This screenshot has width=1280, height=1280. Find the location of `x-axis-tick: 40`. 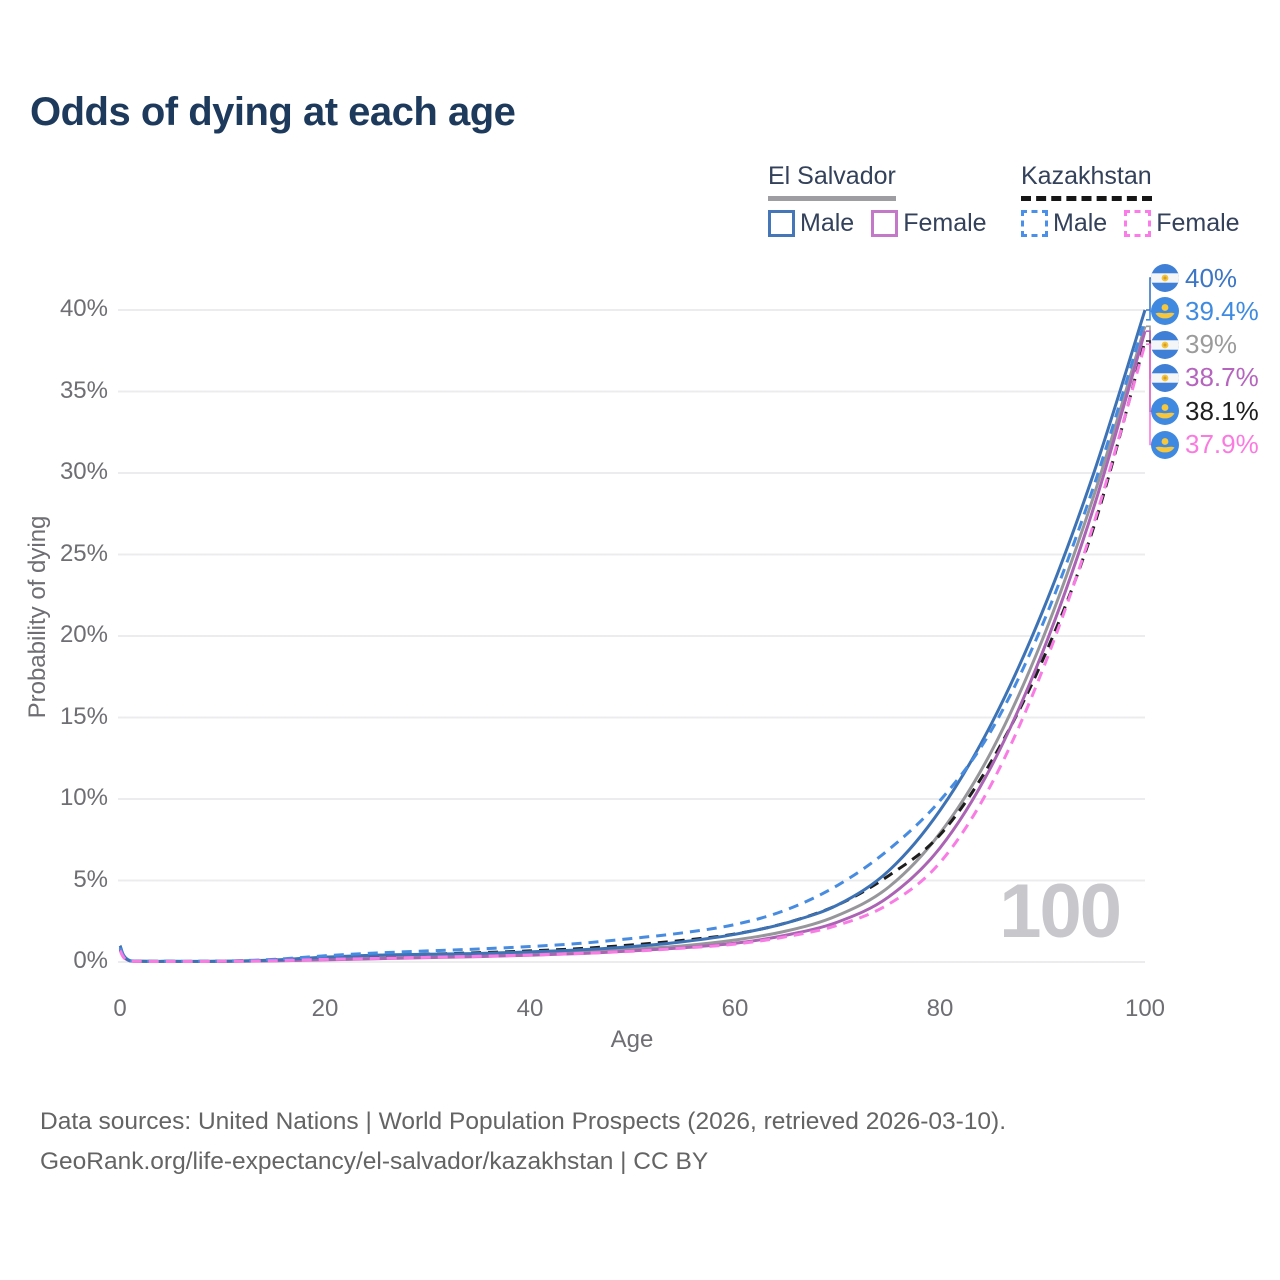

x-axis-tick: 40 is located at coordinates (530, 1008).